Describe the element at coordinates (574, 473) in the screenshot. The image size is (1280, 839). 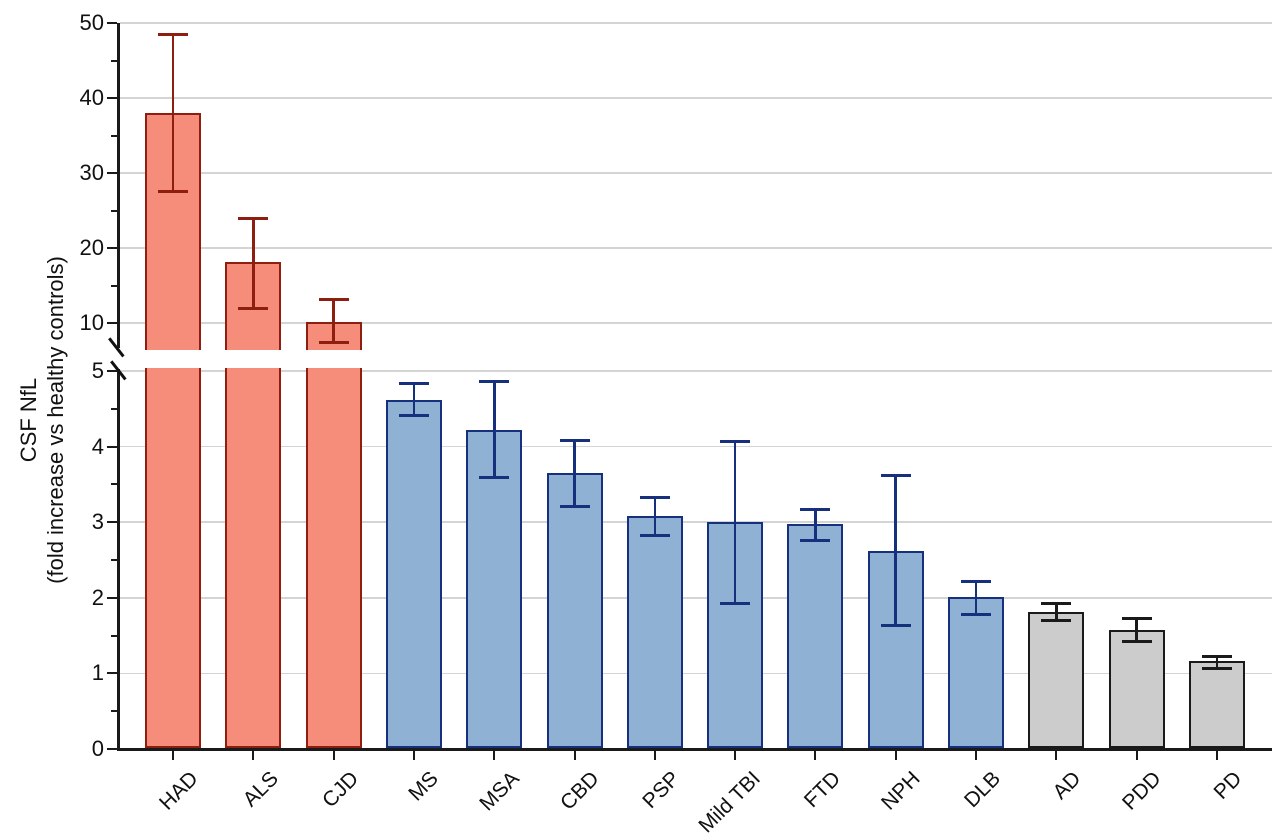
I see `error-bar-line-cbd` at that location.